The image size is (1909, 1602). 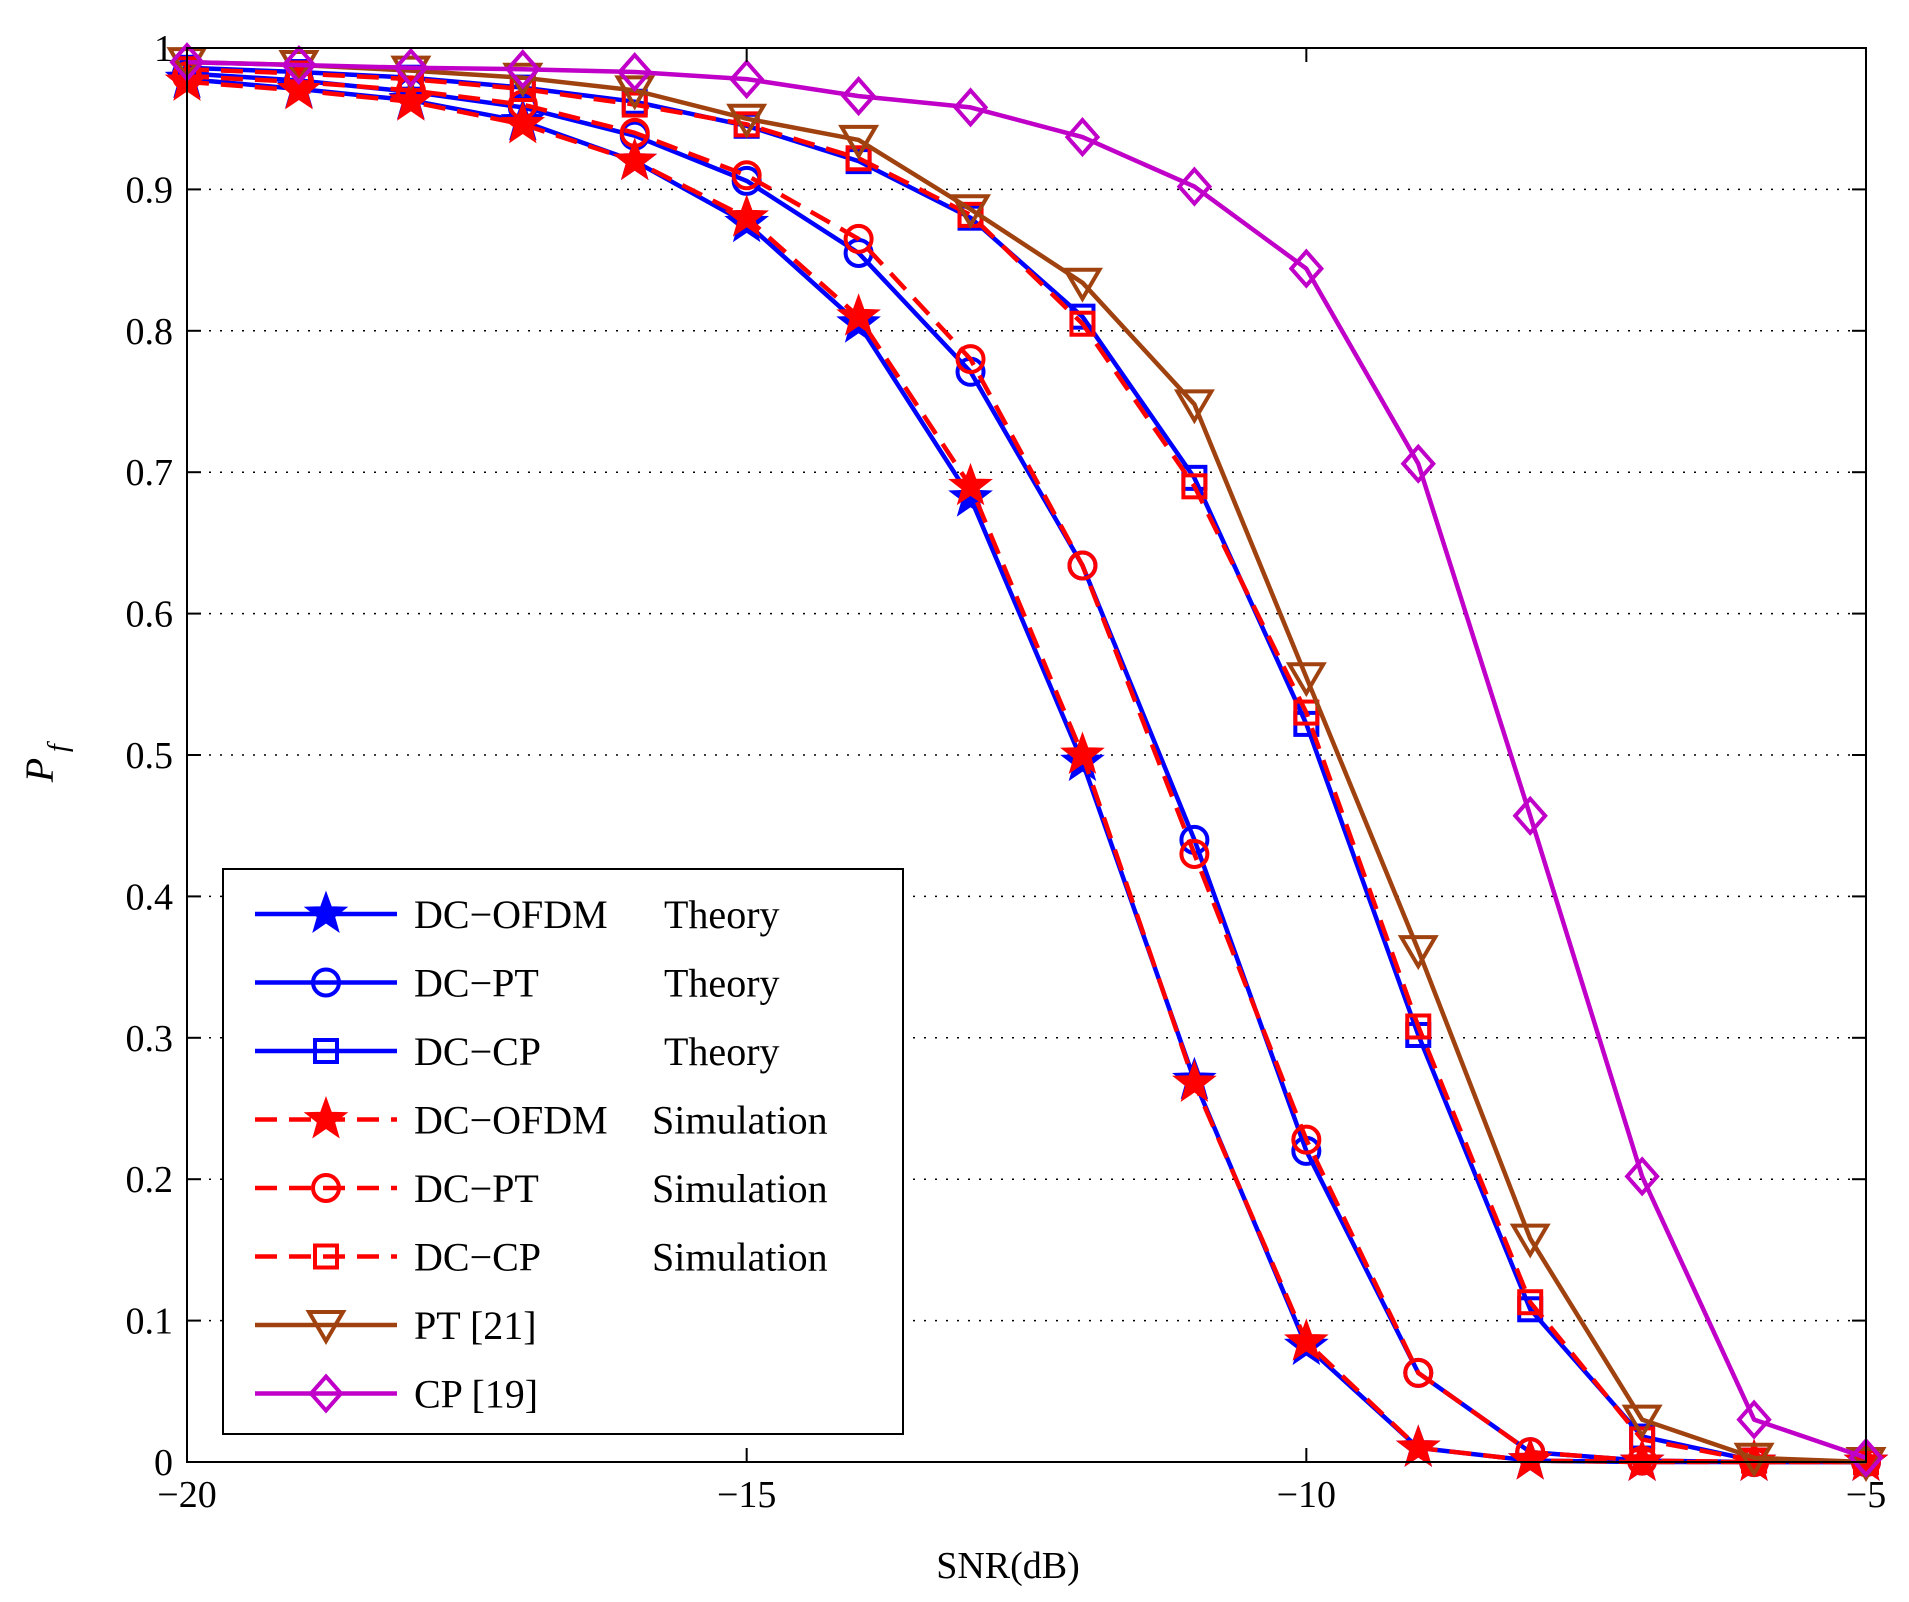 I want to click on legend-label: CP [19], so click(x=476, y=1394).